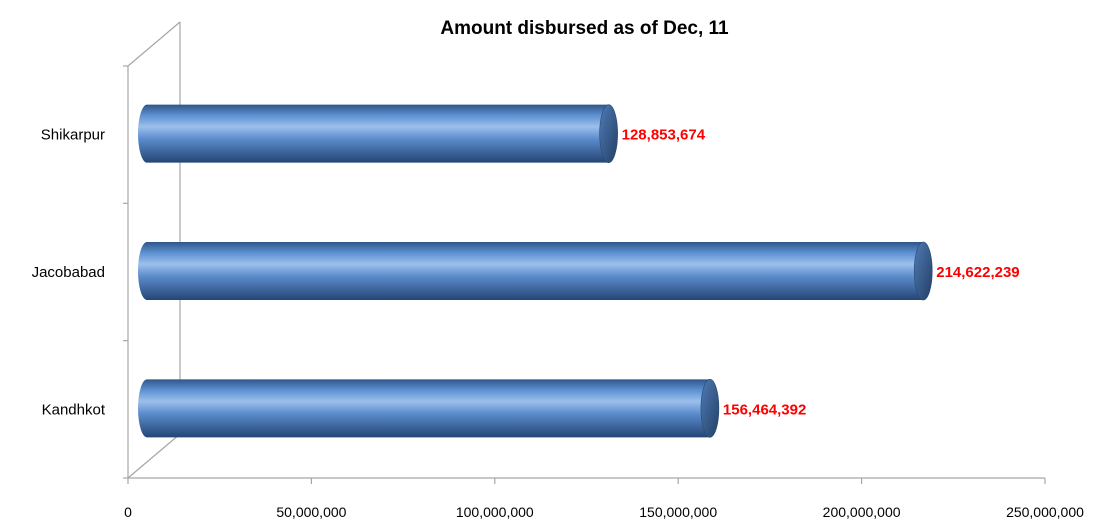 This screenshot has height=525, width=1099. Describe the element at coordinates (664, 135) in the screenshot. I see `data-label: 128,853,674` at that location.